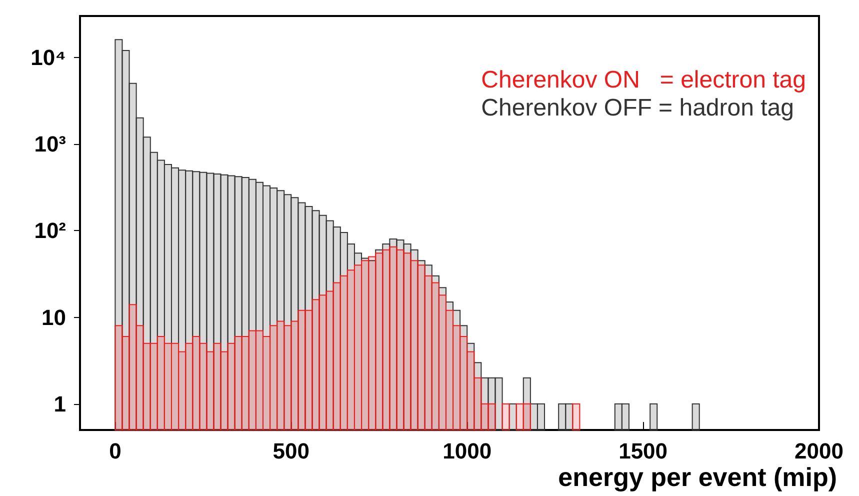 This screenshot has width=859, height=496. I want to click on y-tick-label: 10⁴, so click(48, 57).